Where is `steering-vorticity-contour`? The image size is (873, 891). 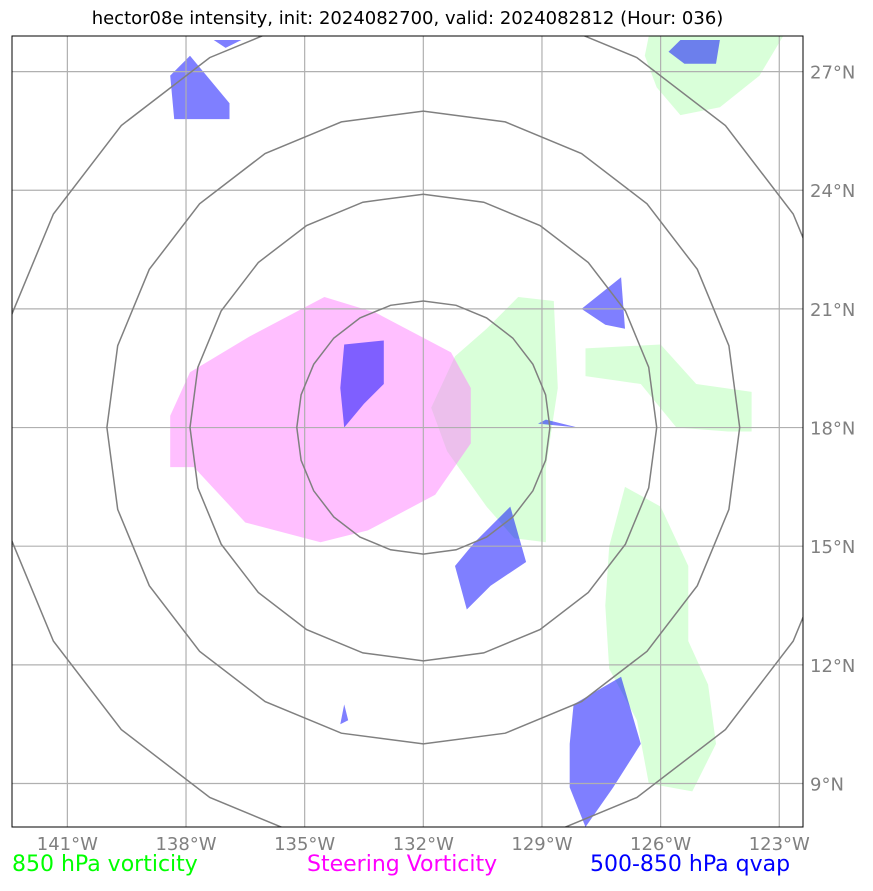 steering-vorticity-contour is located at coordinates (320, 420).